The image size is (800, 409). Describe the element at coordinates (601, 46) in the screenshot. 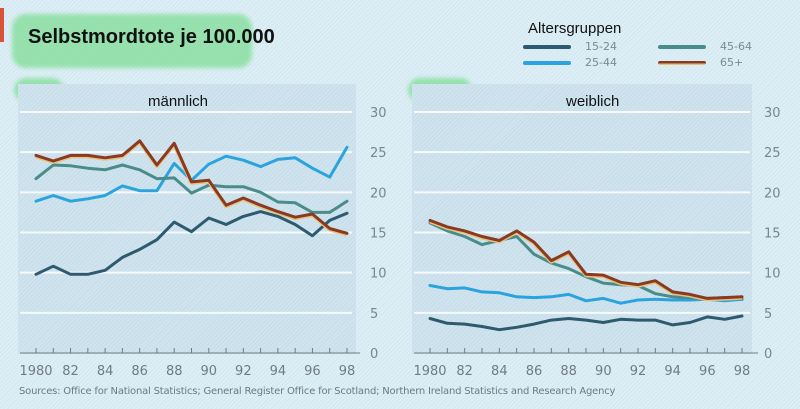

I see `legend-label: 15-24` at that location.